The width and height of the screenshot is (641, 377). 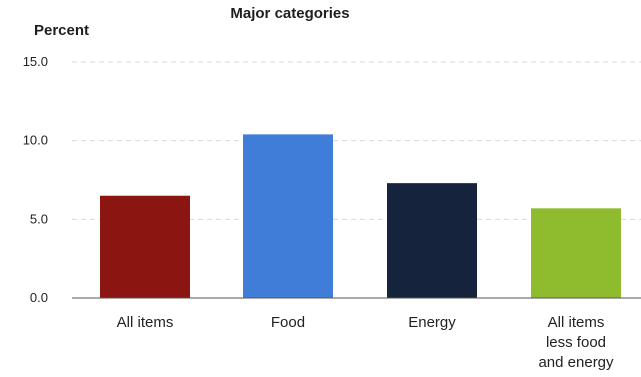 What do you see at coordinates (39, 297) in the screenshot?
I see `y-tick-label: 0.0` at bounding box center [39, 297].